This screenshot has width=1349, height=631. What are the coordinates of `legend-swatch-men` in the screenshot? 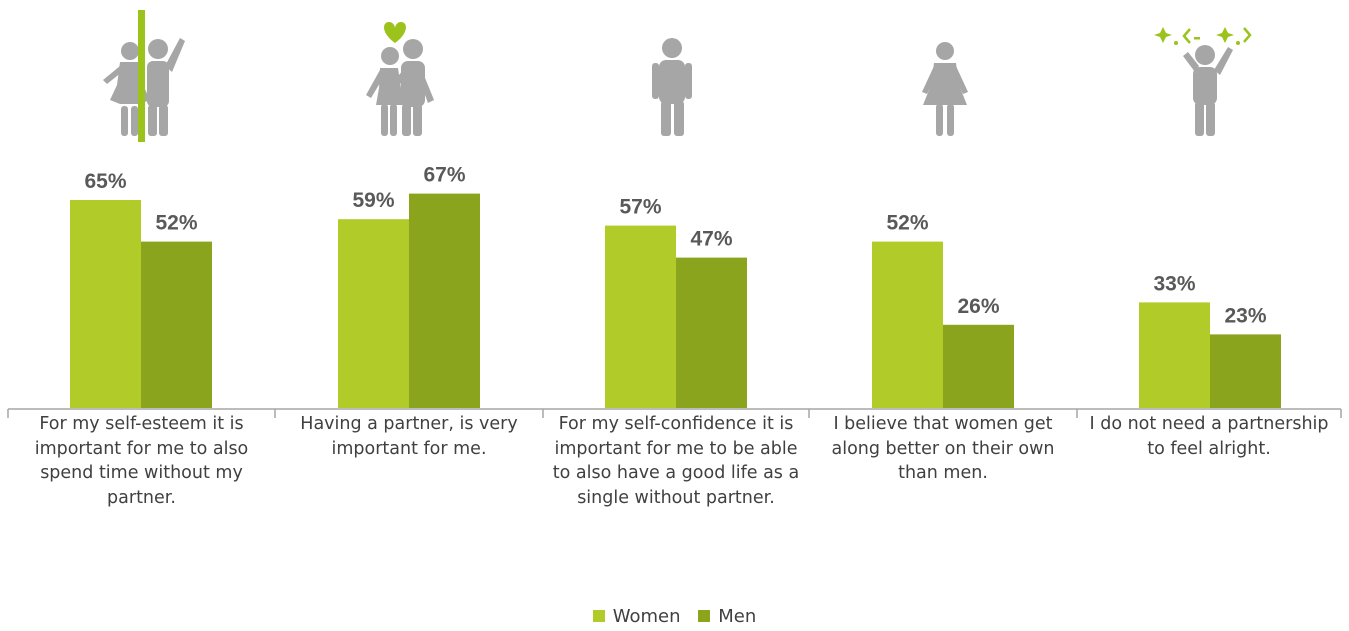 It's located at (704, 616).